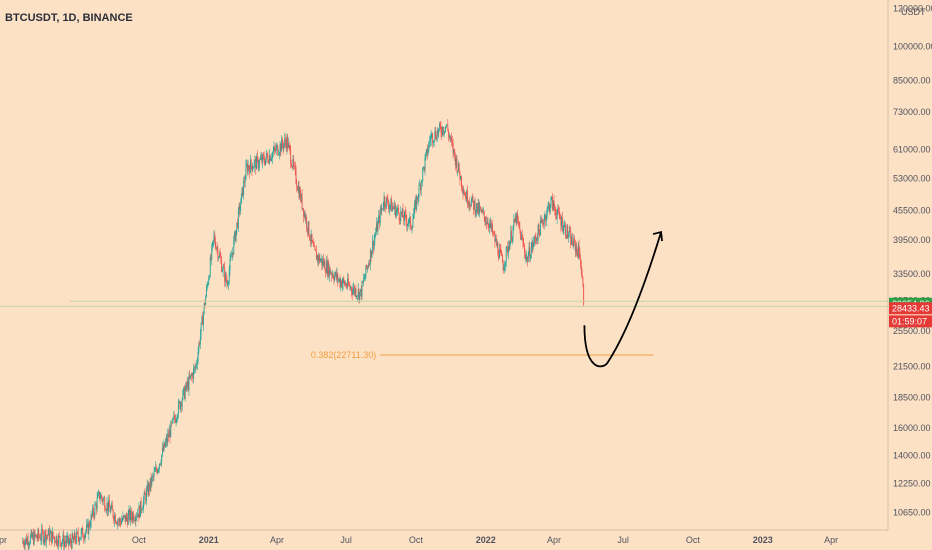  Describe the element at coordinates (912, 331) in the screenshot. I see `price-tick-label: 25500.00` at that location.